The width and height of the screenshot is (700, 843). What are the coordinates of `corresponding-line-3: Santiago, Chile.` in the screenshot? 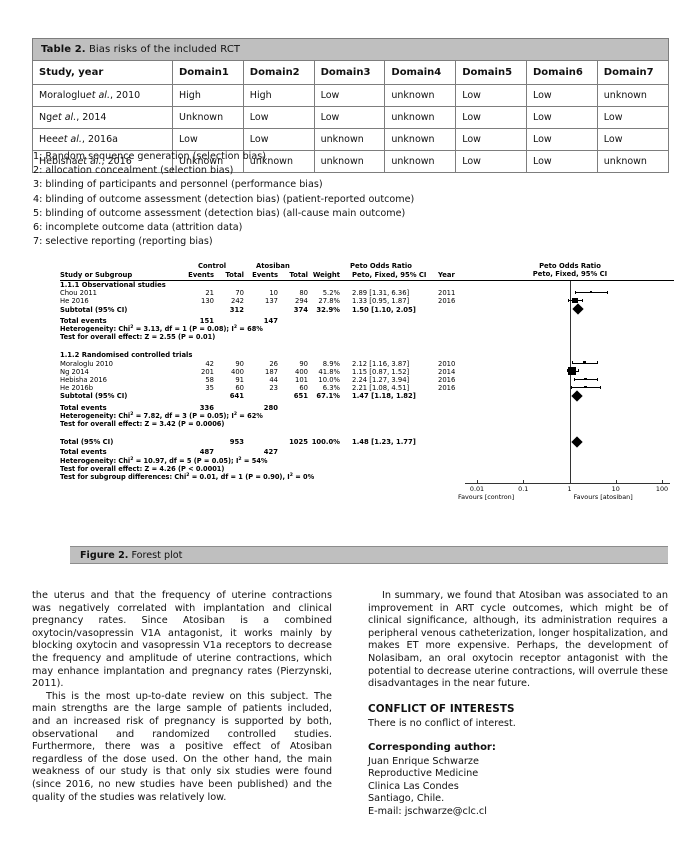 It's located at (406, 799).